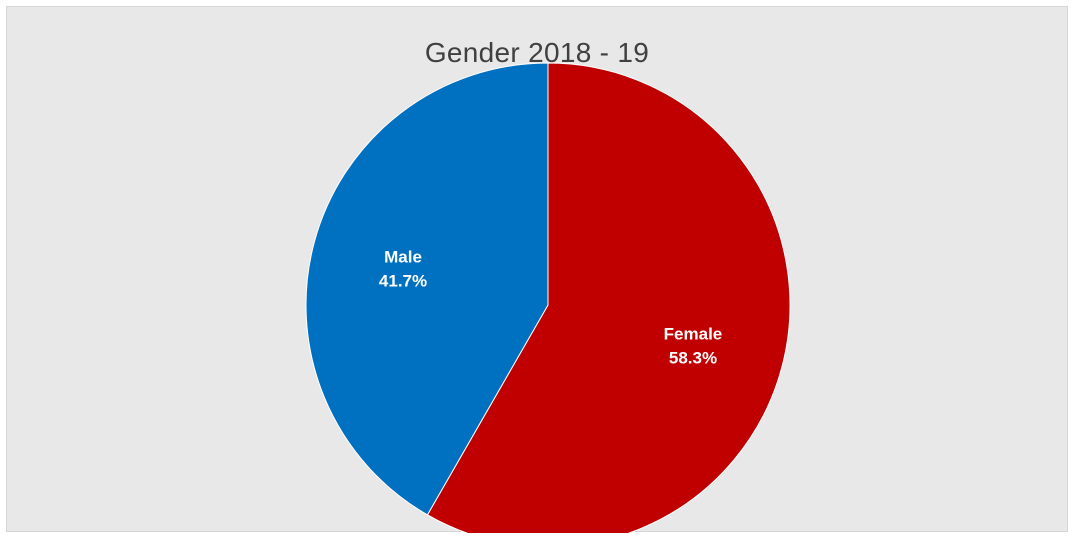 The width and height of the screenshot is (1076, 538). I want to click on data-label-male: Male 41.7%, so click(403, 268).